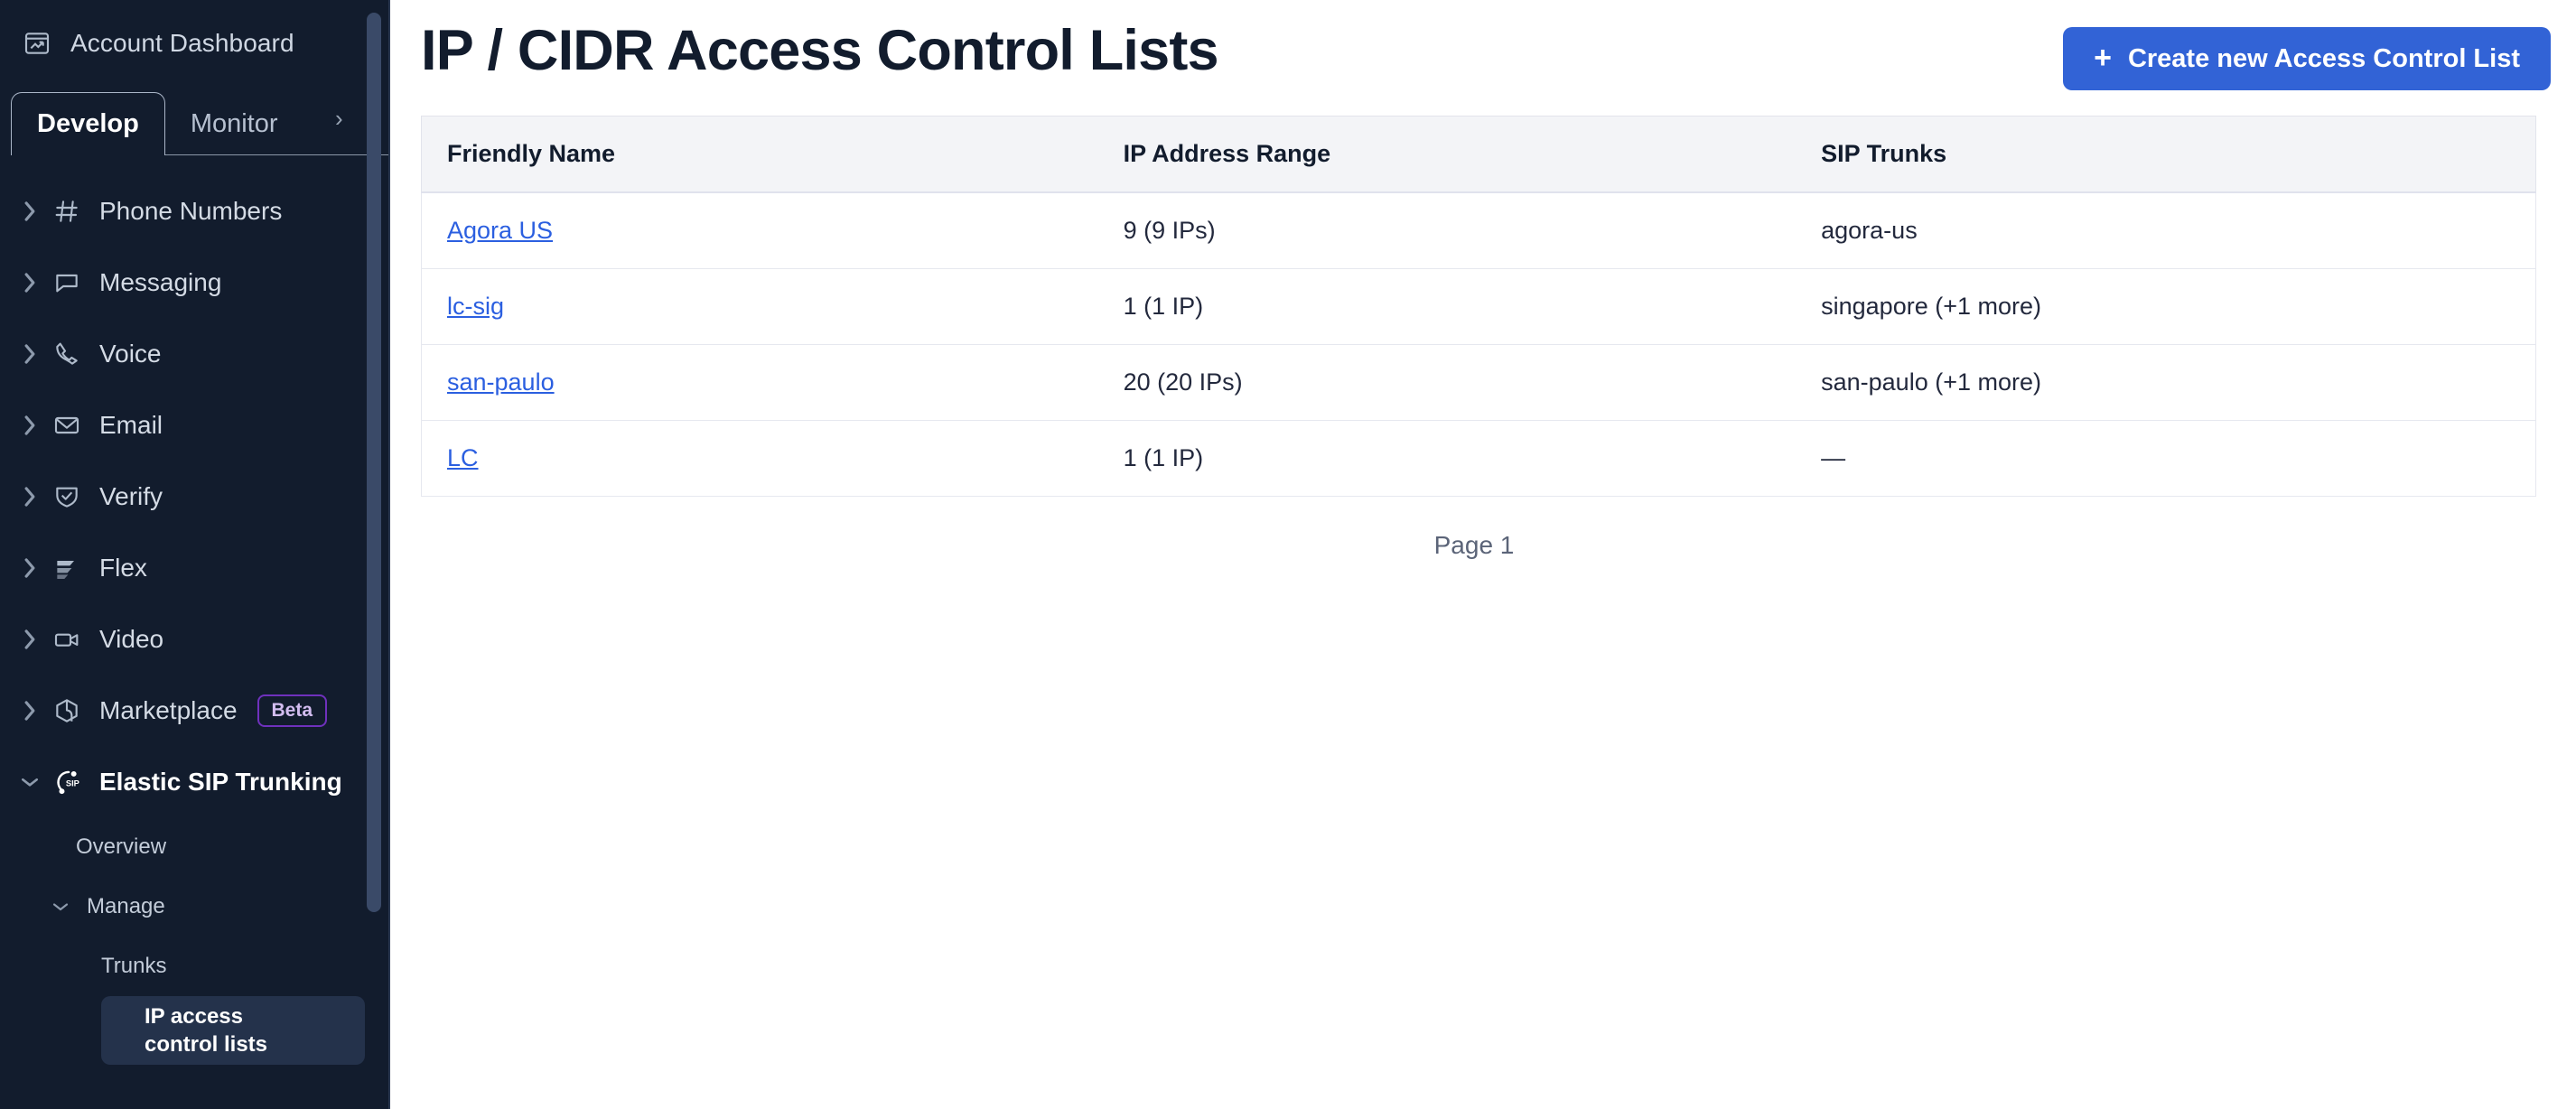 This screenshot has height=1109, width=2576. What do you see at coordinates (73, 782) in the screenshot?
I see `svg-text: SIP` at bounding box center [73, 782].